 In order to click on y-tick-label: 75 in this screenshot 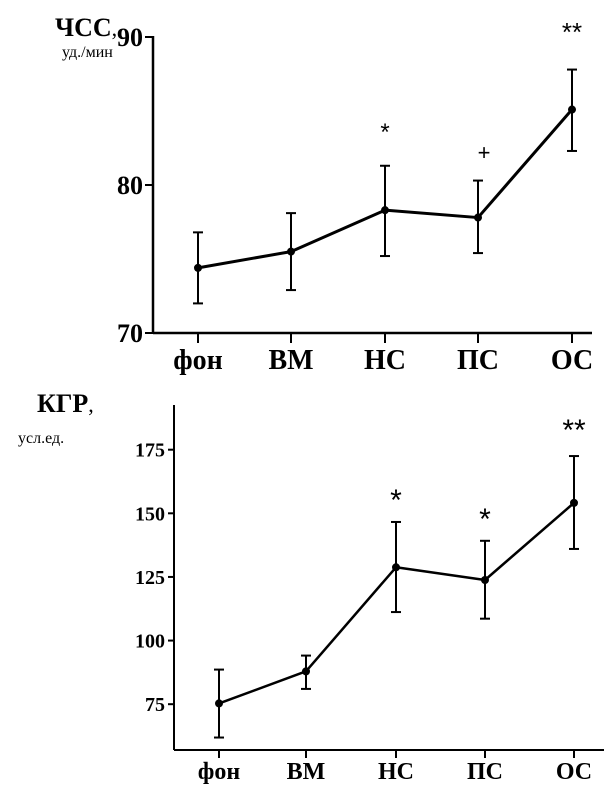, I will do `click(155, 705)`.